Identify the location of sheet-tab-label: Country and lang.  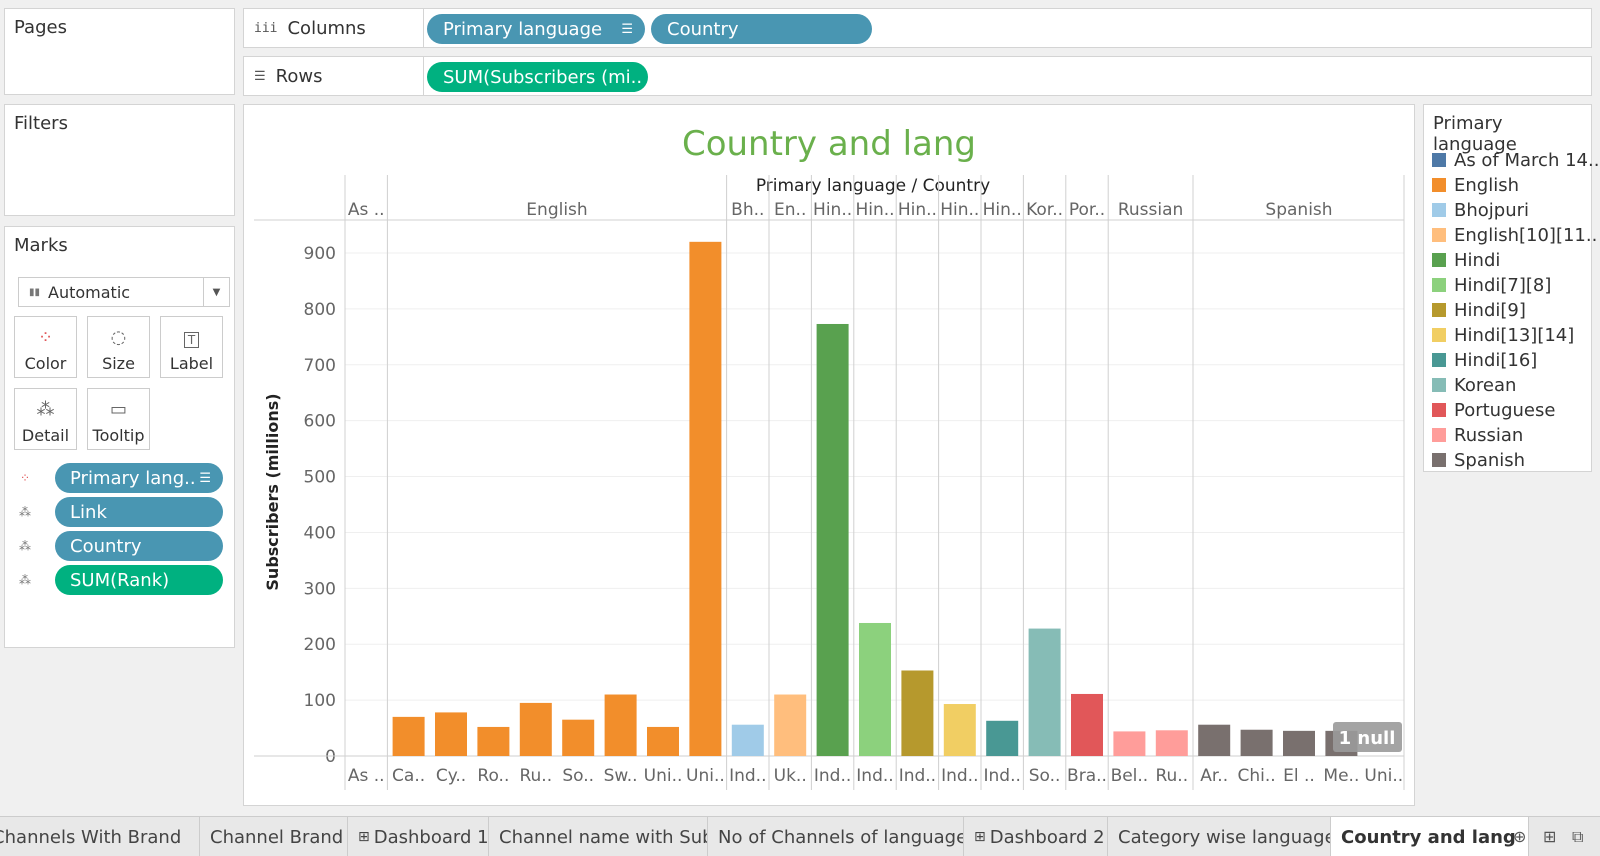
(1428, 837).